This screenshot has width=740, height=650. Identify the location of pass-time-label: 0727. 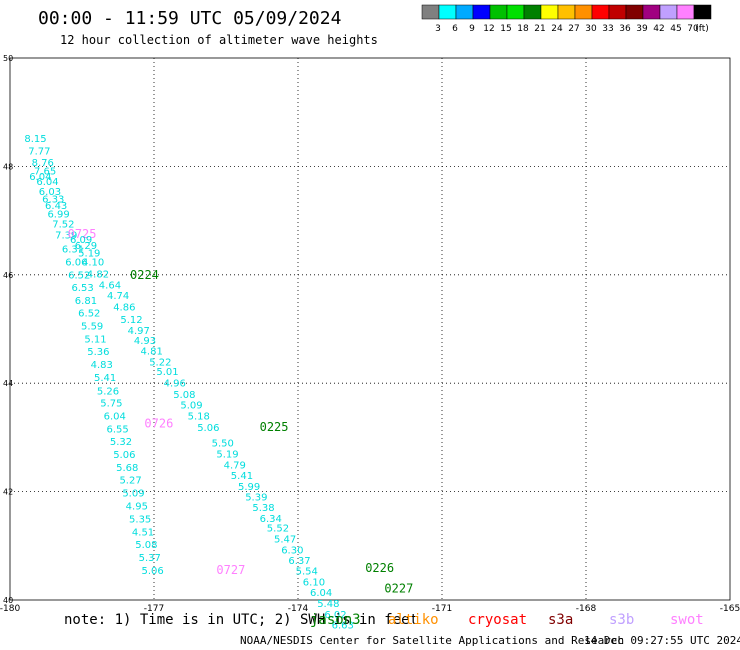
(230, 570).